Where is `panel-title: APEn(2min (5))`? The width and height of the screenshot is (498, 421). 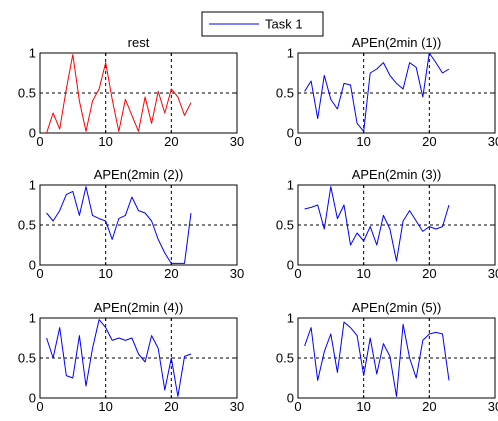
panel-title: APEn(2min (5)) is located at coordinates (397, 307).